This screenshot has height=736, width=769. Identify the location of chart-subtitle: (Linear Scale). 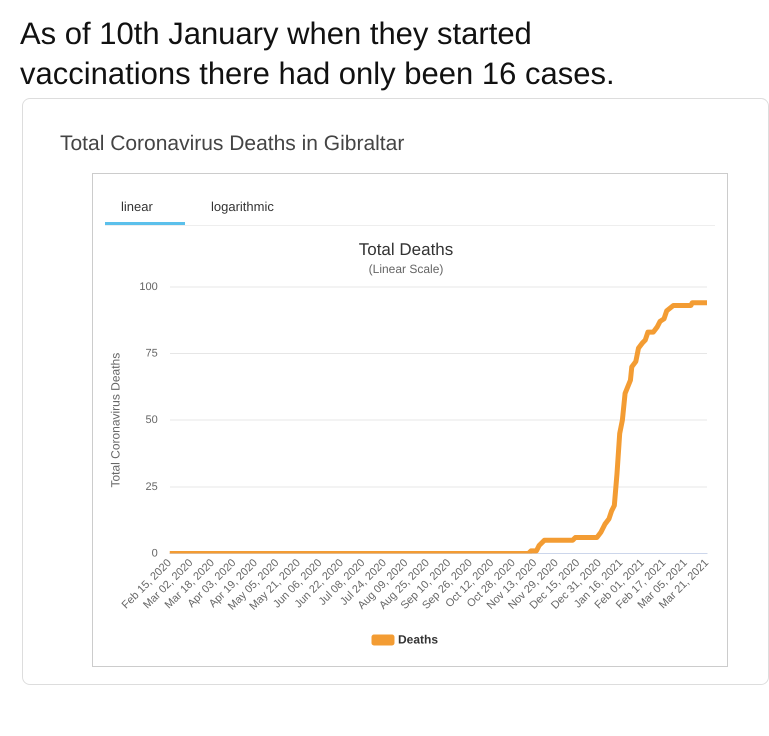
(406, 269).